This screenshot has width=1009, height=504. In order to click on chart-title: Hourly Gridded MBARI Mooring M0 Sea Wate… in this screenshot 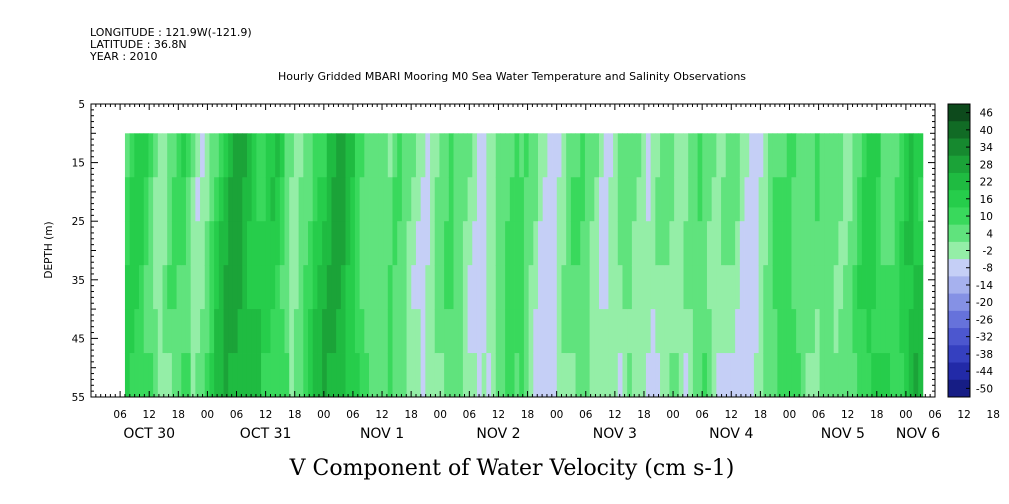, I will do `click(512, 76)`.